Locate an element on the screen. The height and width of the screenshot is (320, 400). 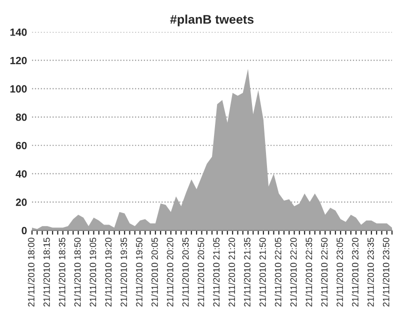
x-tick-label: 21/11/2010 18:50 is located at coordinates (77, 272).